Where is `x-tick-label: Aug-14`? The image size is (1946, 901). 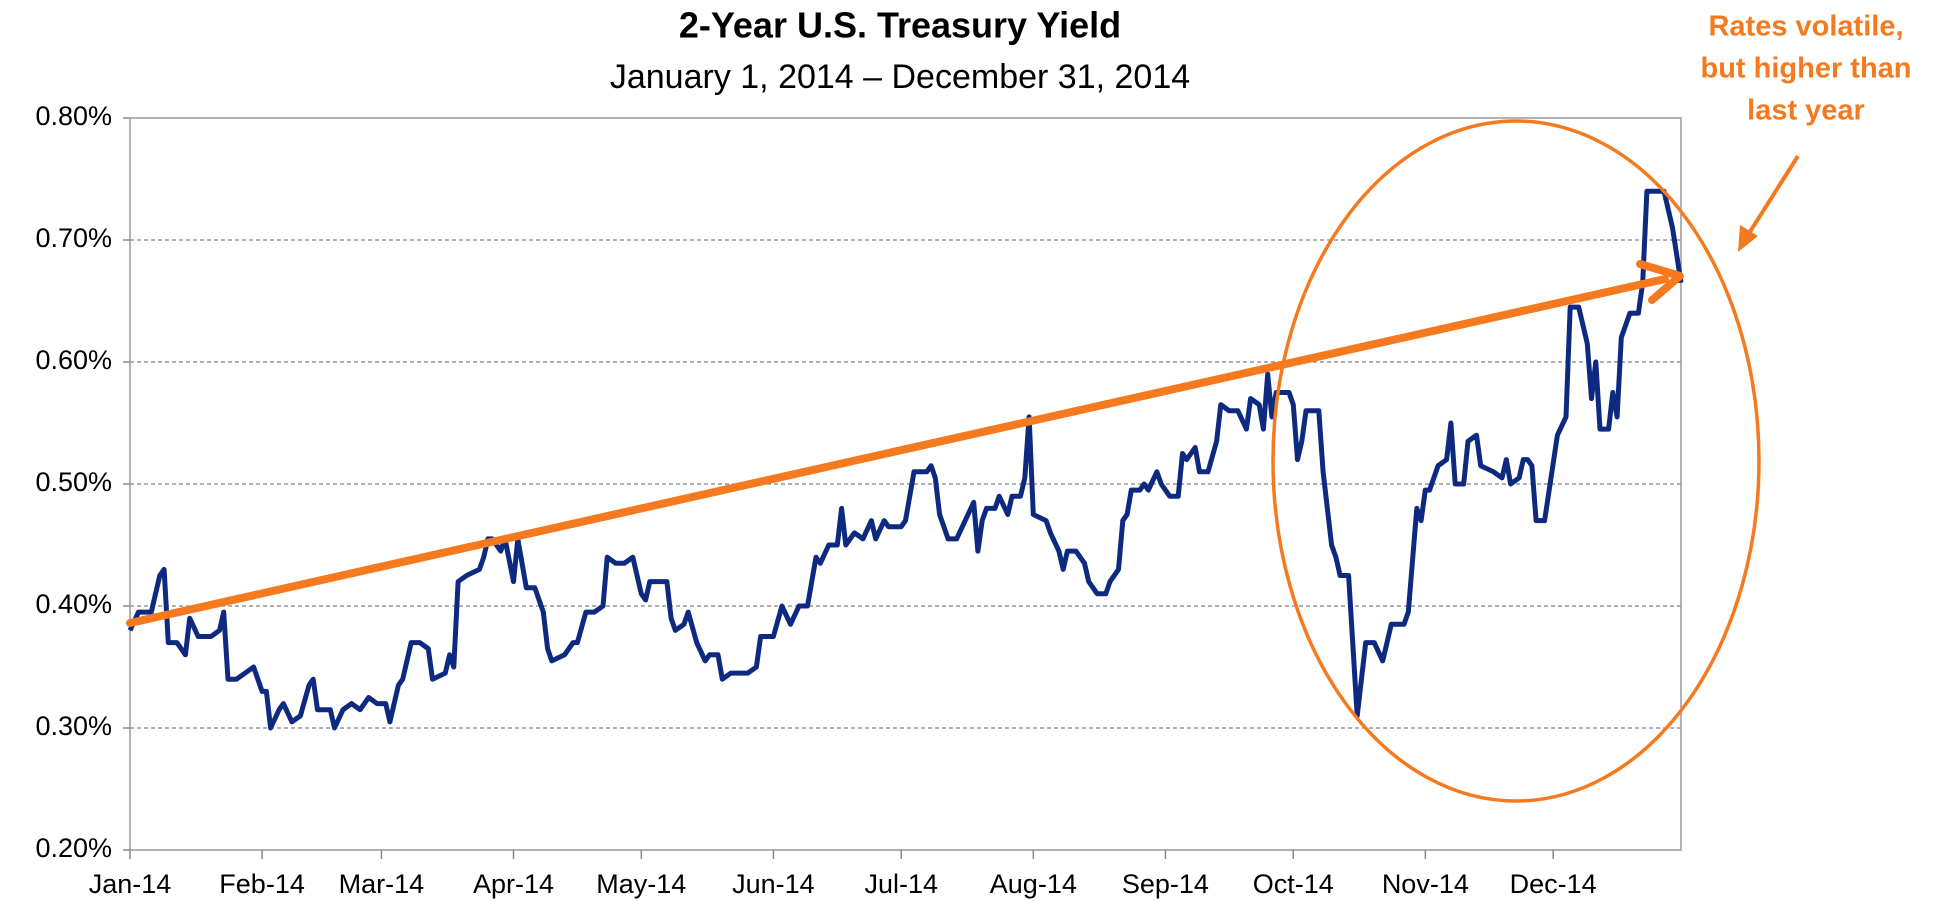
x-tick-label: Aug-14 is located at coordinates (1033, 884).